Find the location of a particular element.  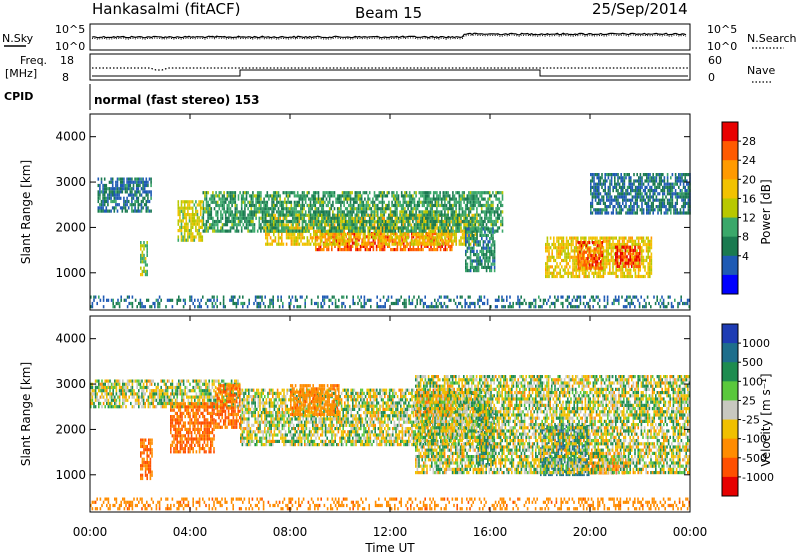

nave-label: Nave is located at coordinates (761, 70).